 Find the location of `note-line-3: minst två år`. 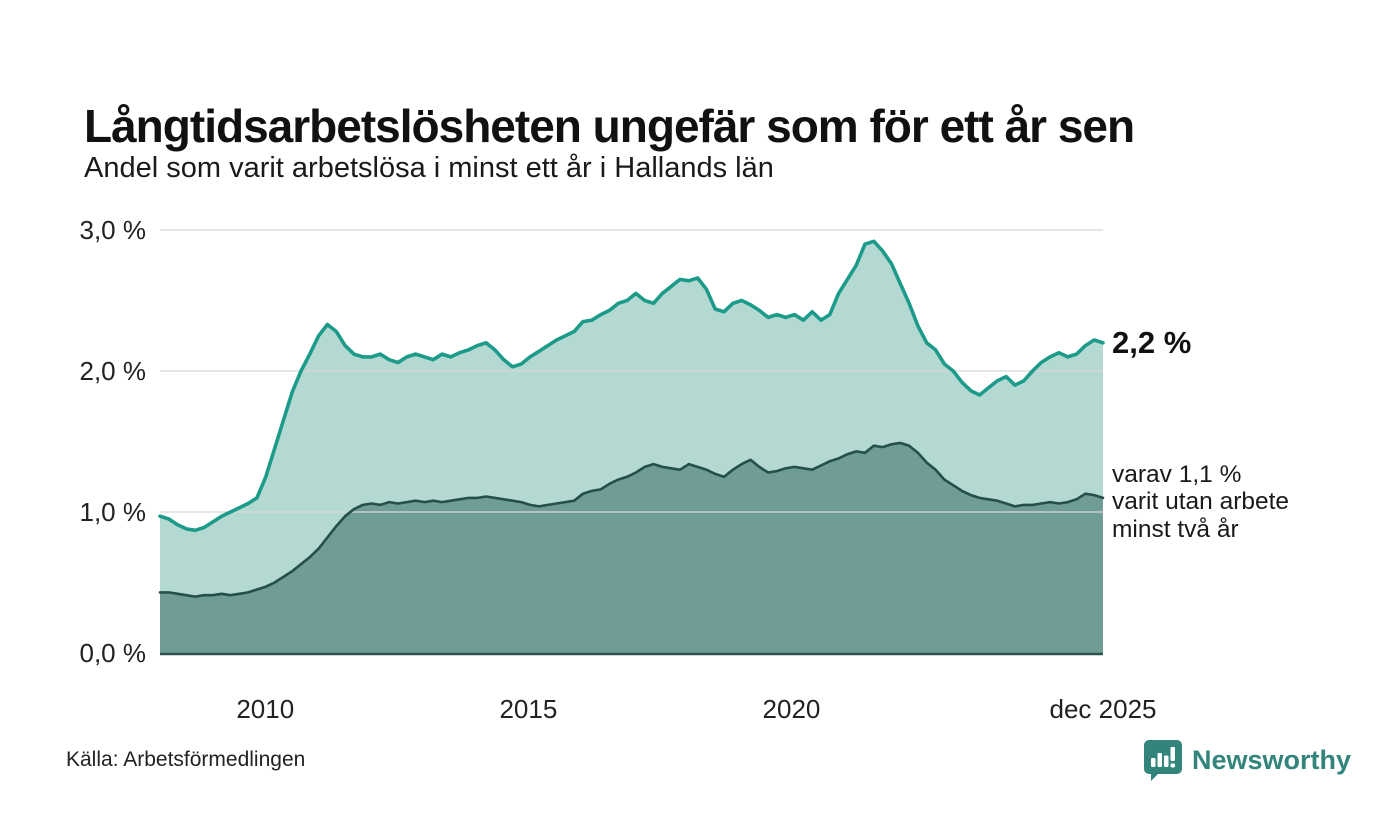

note-line-3: minst två år is located at coordinates (1175, 529).